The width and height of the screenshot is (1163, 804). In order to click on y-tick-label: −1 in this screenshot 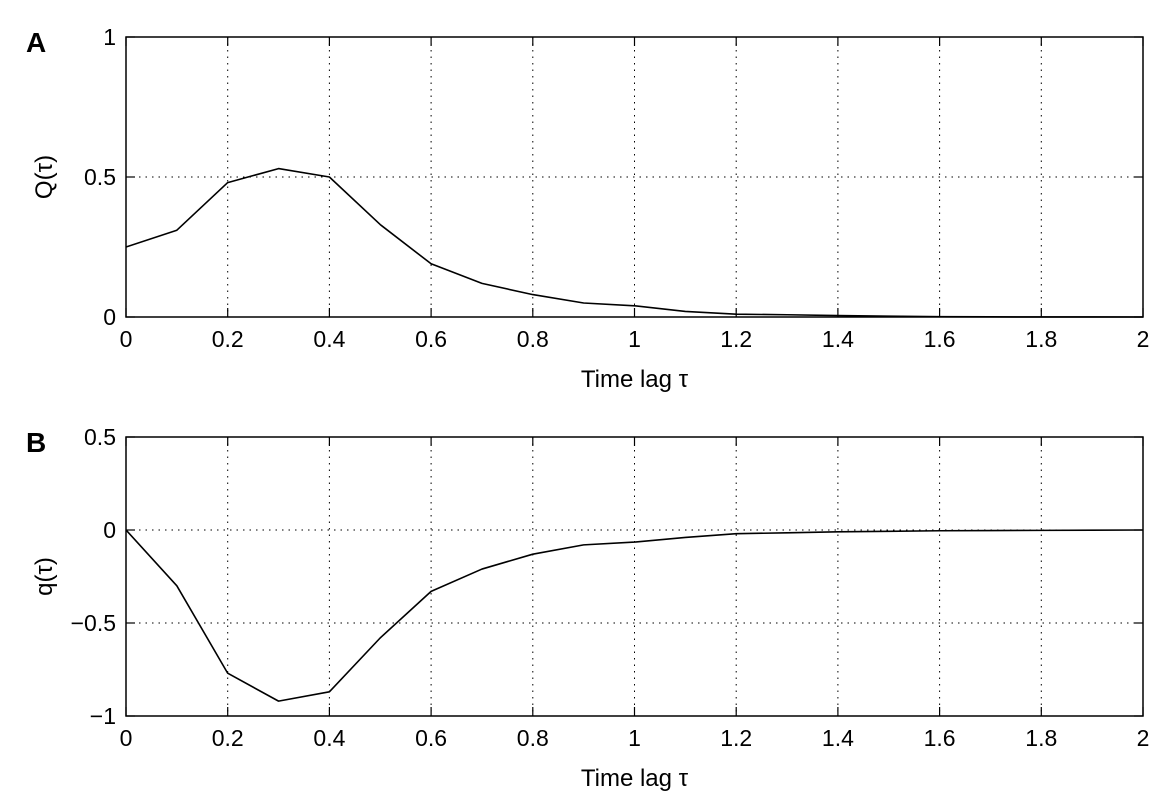, I will do `click(103, 716)`.